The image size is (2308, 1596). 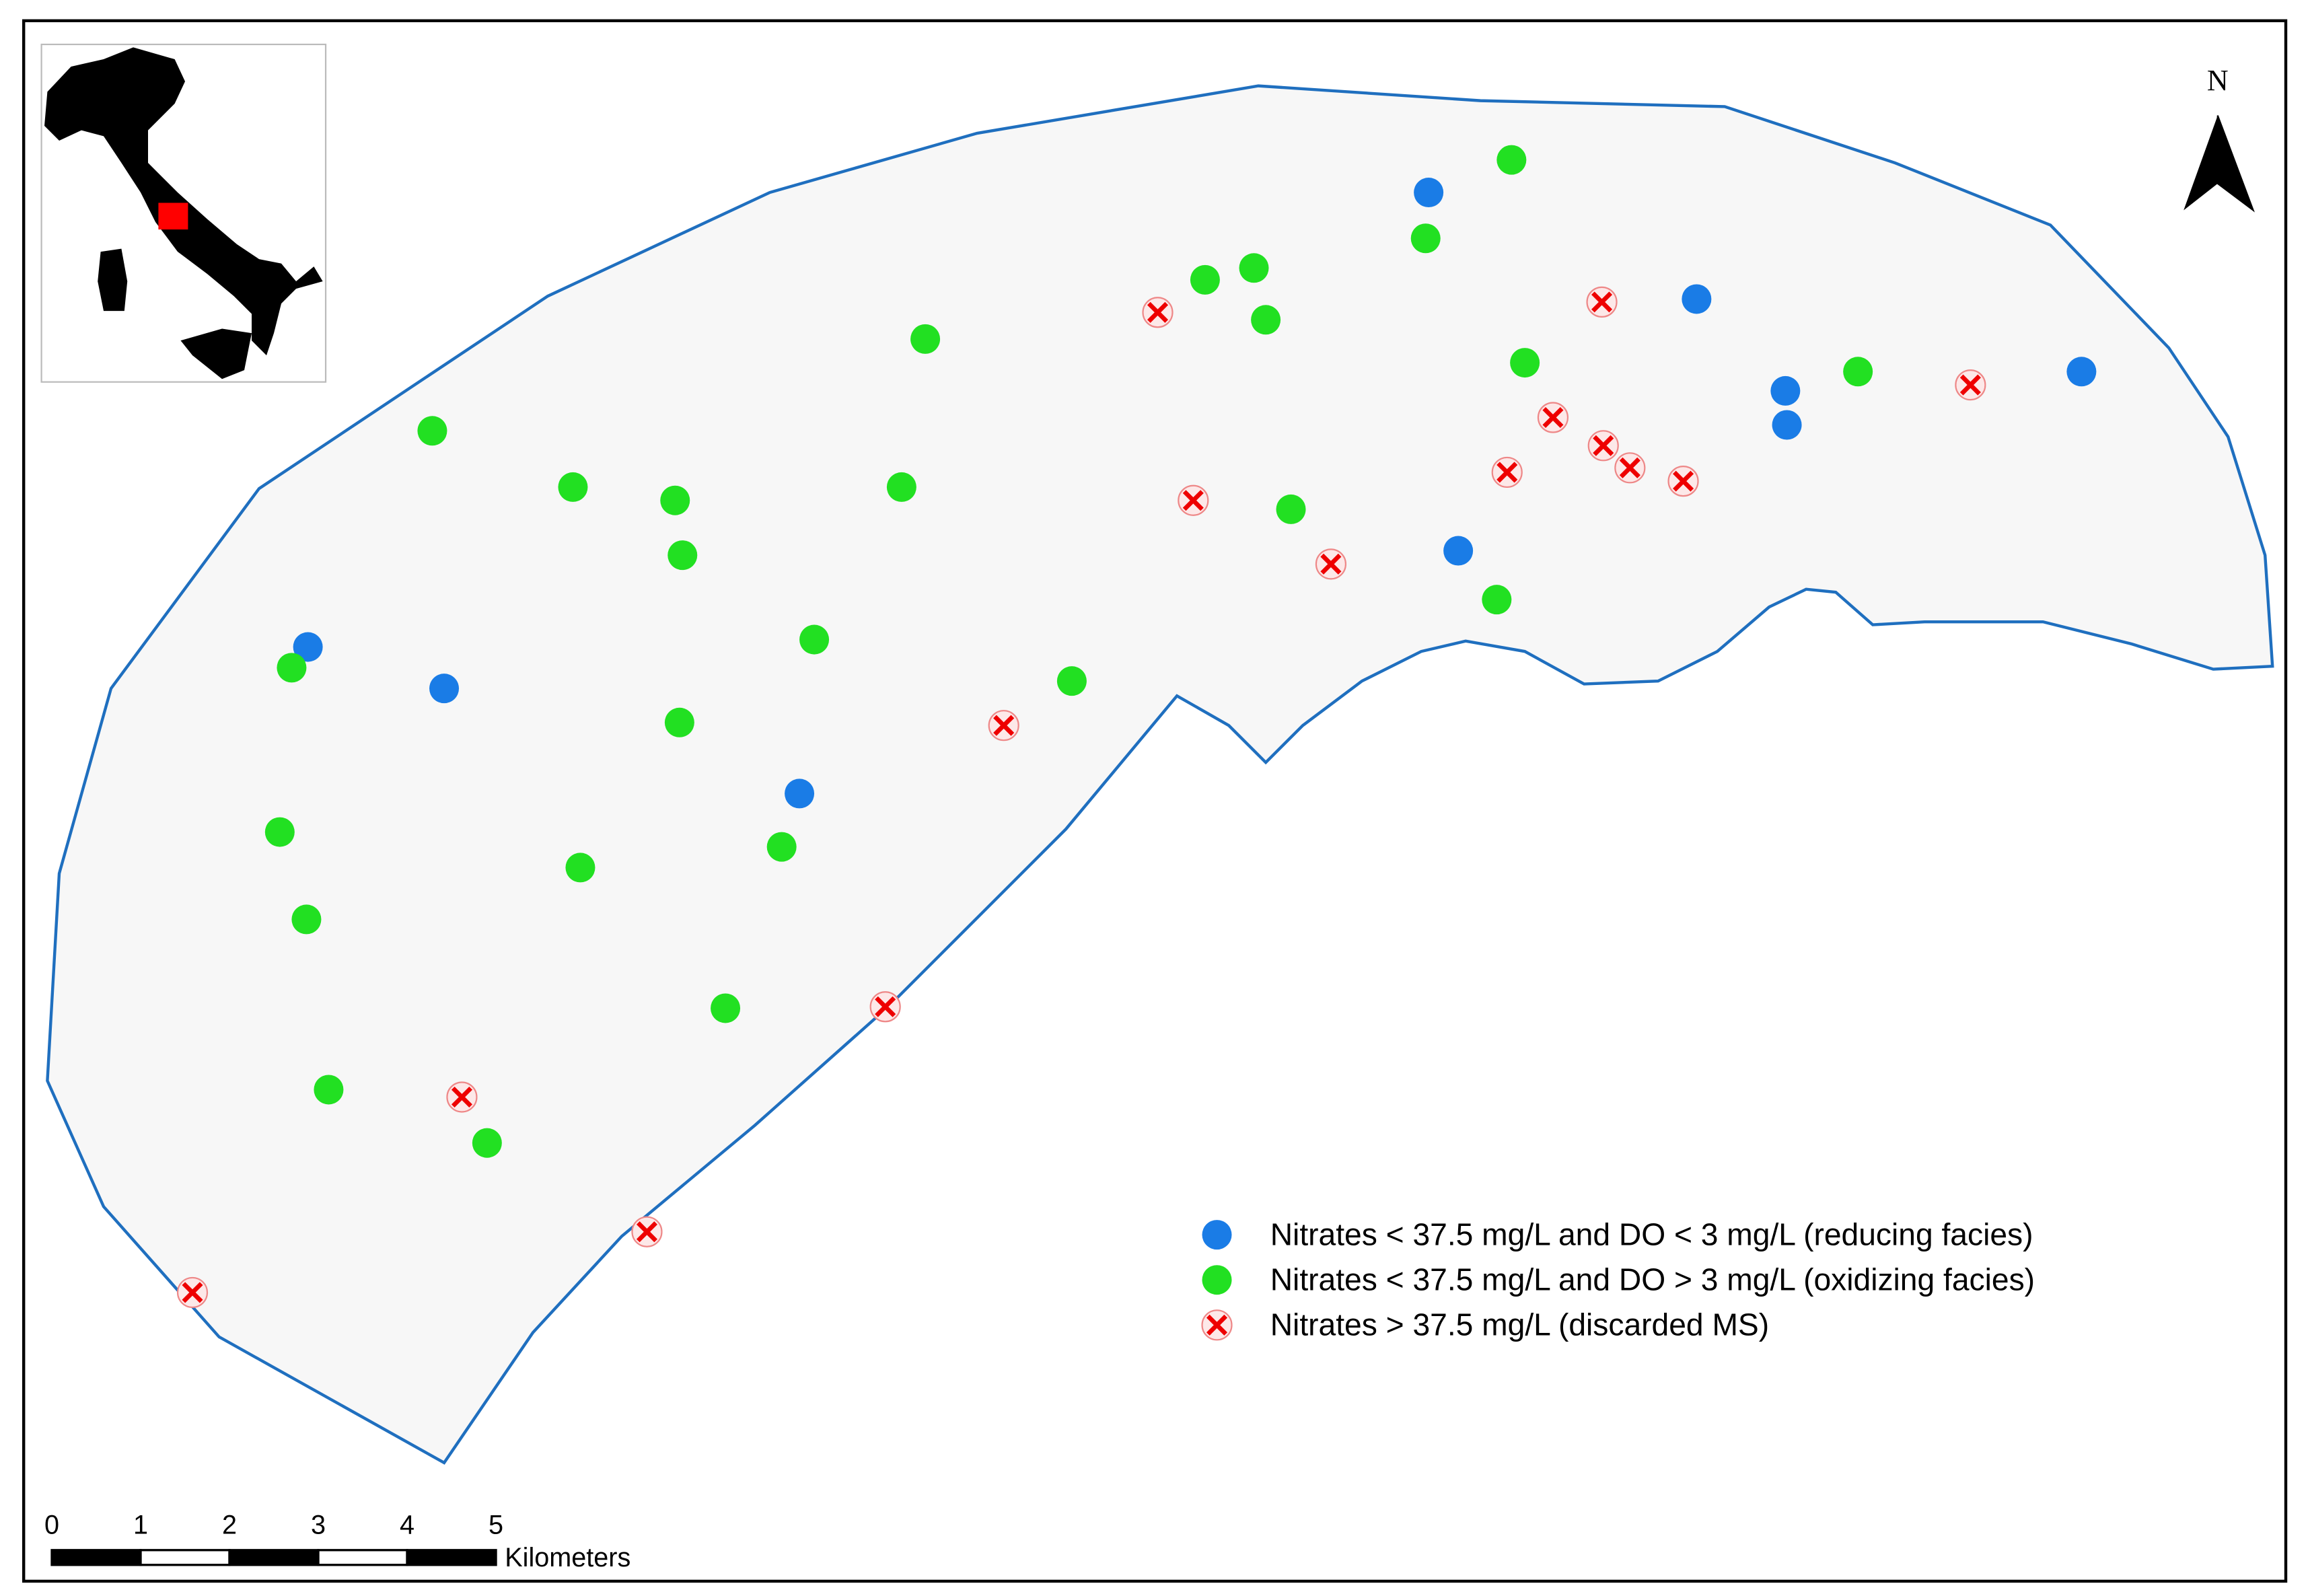 What do you see at coordinates (216, 354) in the screenshot?
I see `sicily` at bounding box center [216, 354].